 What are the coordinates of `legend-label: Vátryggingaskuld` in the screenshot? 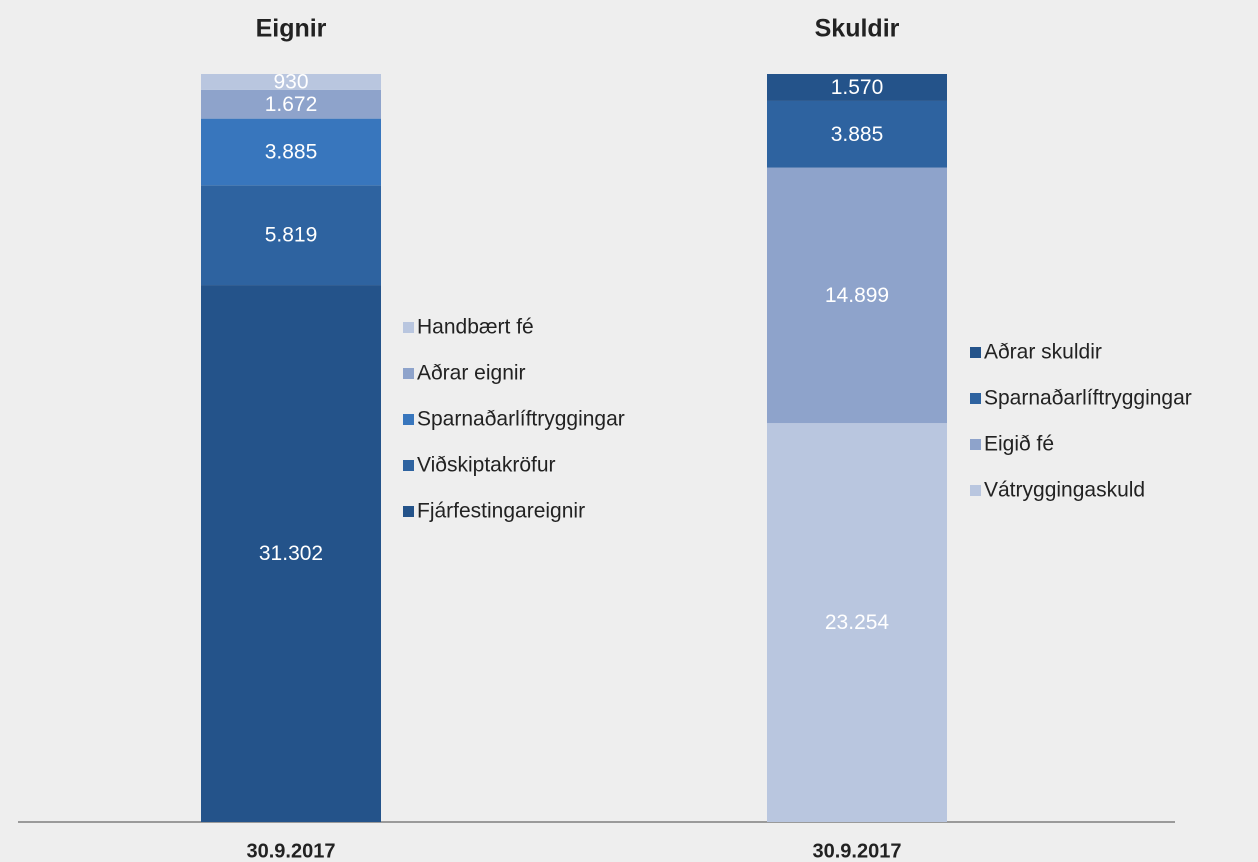 It's located at (1064, 490).